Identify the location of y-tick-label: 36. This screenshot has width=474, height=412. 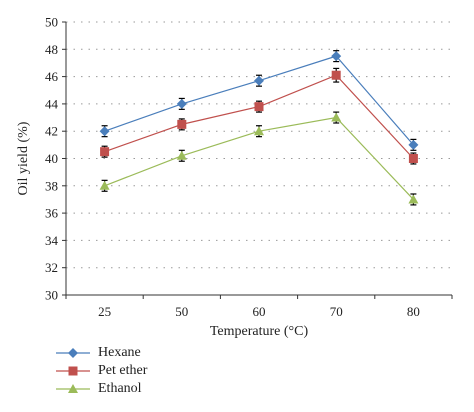
(52, 213).